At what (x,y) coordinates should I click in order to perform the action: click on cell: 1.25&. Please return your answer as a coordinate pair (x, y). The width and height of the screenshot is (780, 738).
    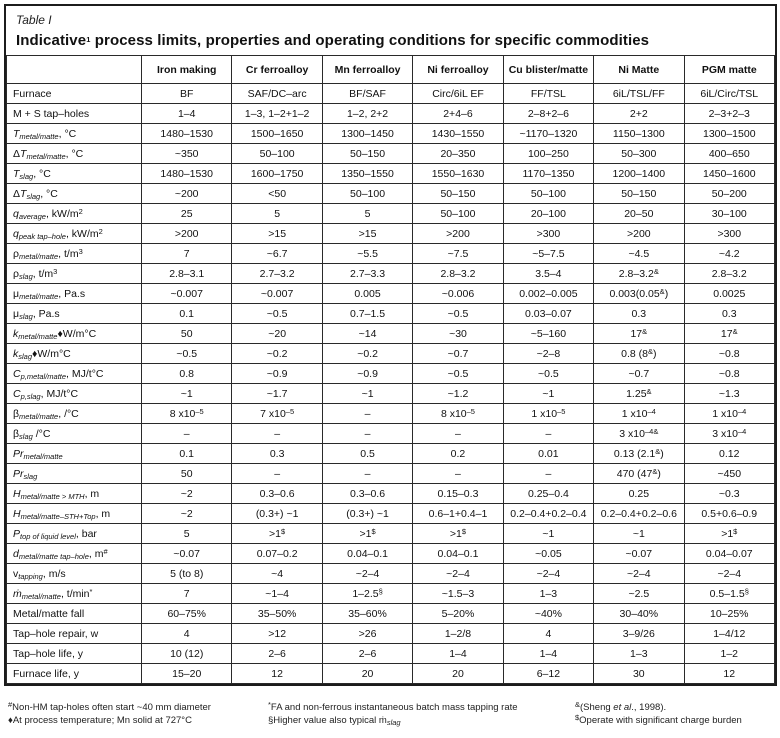
    Looking at the image, I should click on (639, 393).